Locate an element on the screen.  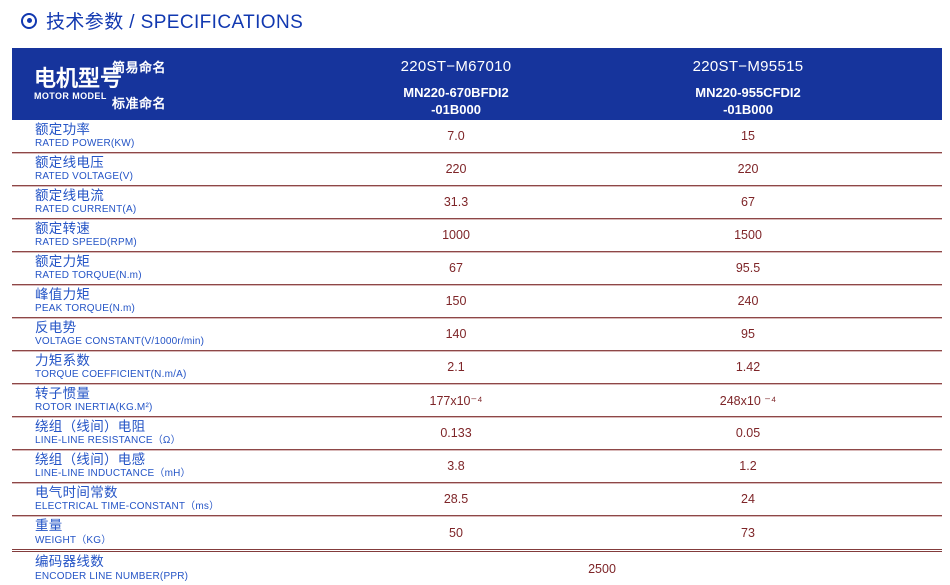
row-label-zh: 编码器线数 is located at coordinates (69, 562).